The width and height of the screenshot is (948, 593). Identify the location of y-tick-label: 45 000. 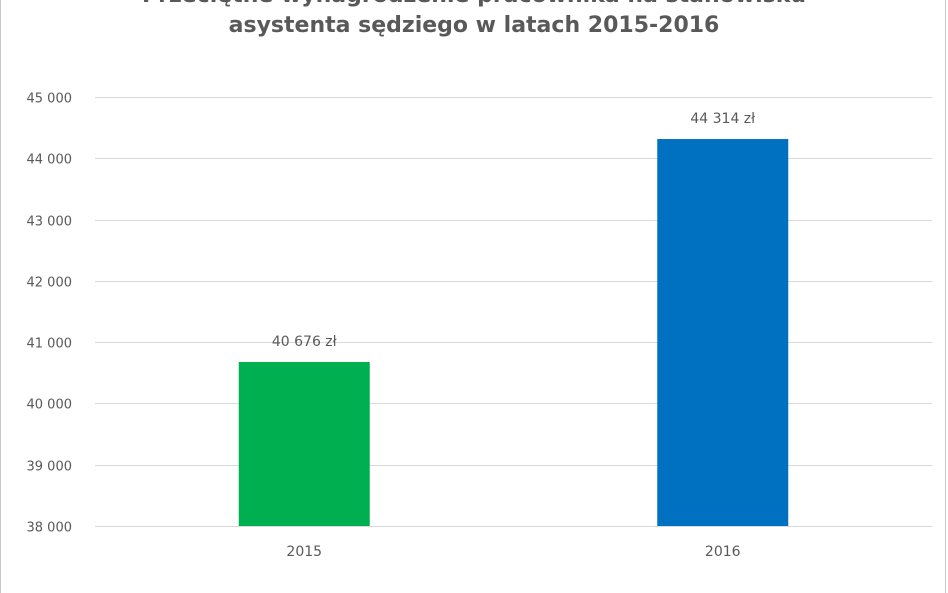
(50, 99).